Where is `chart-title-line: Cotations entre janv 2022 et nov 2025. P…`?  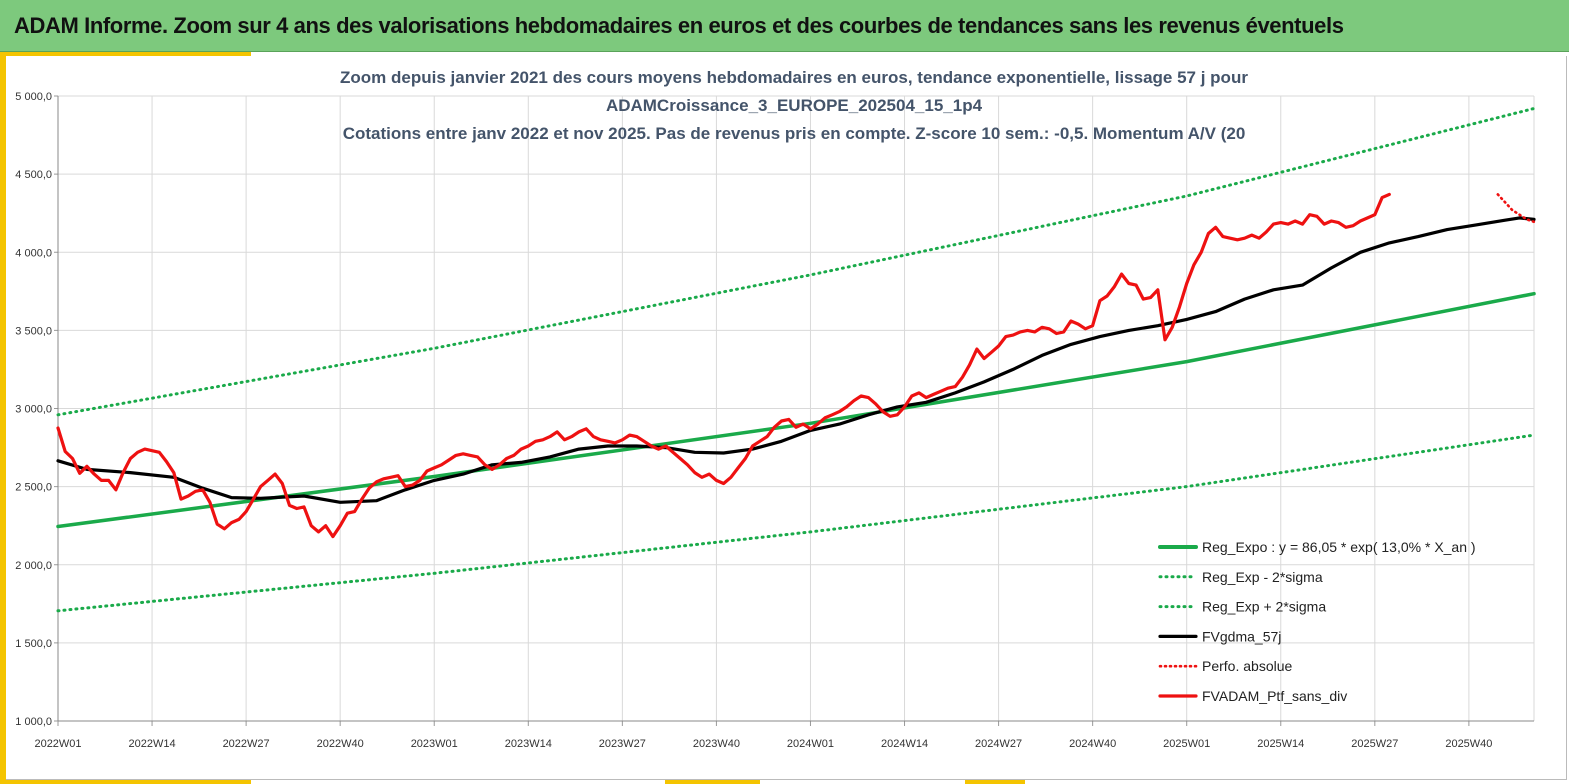
chart-title-line: Cotations entre janv 2022 et nov 2025. P… is located at coordinates (794, 133).